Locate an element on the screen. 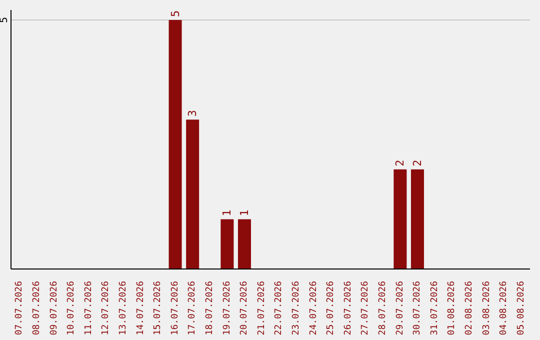 Image resolution: width=540 pixels, height=340 pixels. x-tick-label: 16.07.2026 is located at coordinates (175, 308).